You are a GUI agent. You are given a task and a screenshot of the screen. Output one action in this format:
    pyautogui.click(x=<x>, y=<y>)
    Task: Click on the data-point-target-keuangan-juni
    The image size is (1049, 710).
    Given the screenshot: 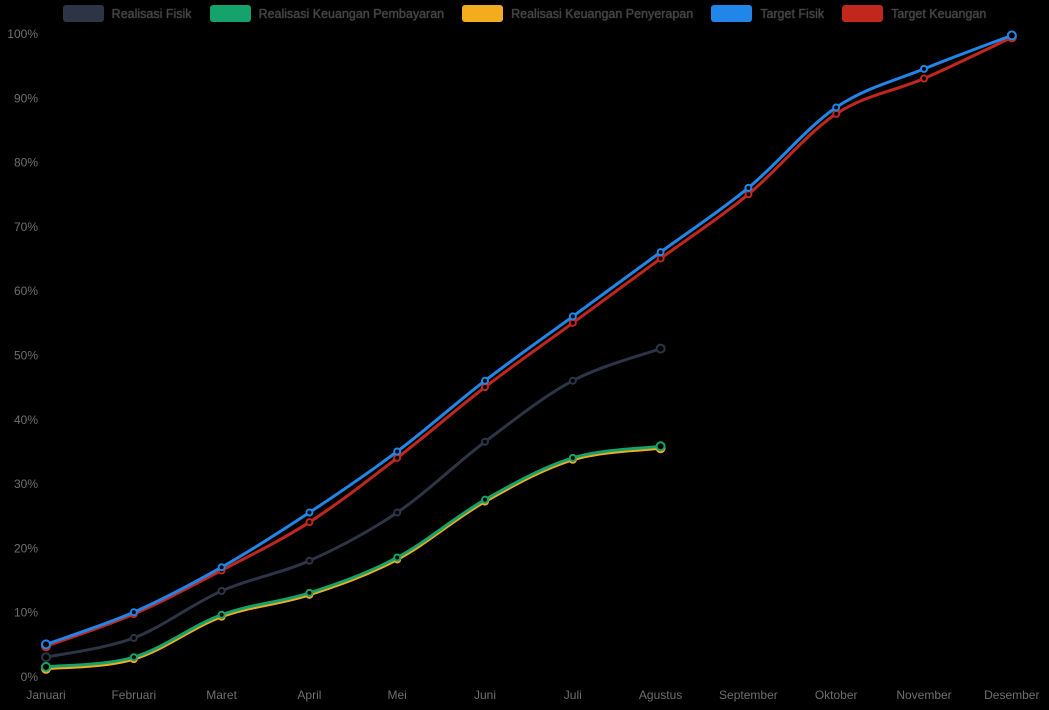 What is the action you would take?
    pyautogui.click(x=485, y=387)
    